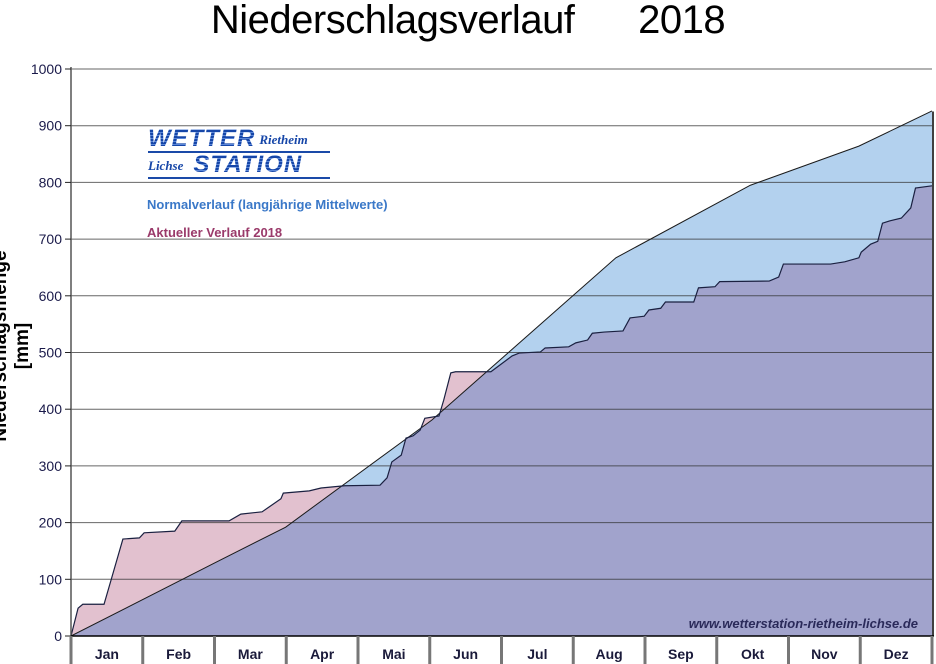  What do you see at coordinates (58, 636) in the screenshot?
I see `y-tick-label: 0` at bounding box center [58, 636].